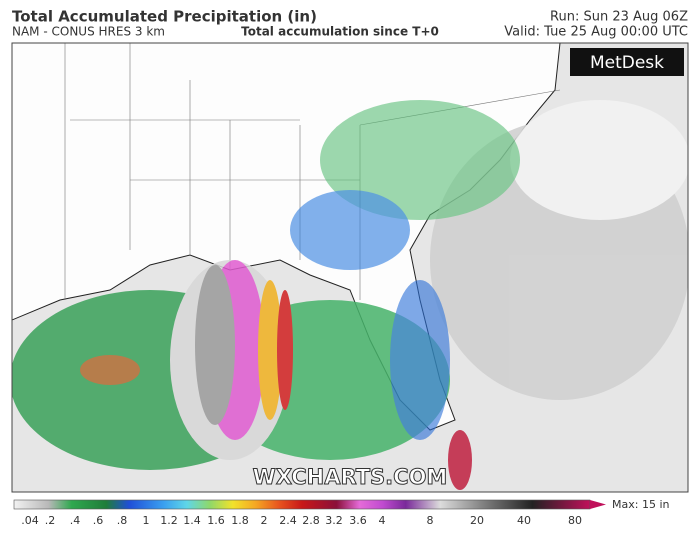 The height and width of the screenshot is (537, 700). I want to click on subtitle: NAM - CONUS HRES 3 km, so click(88, 32).